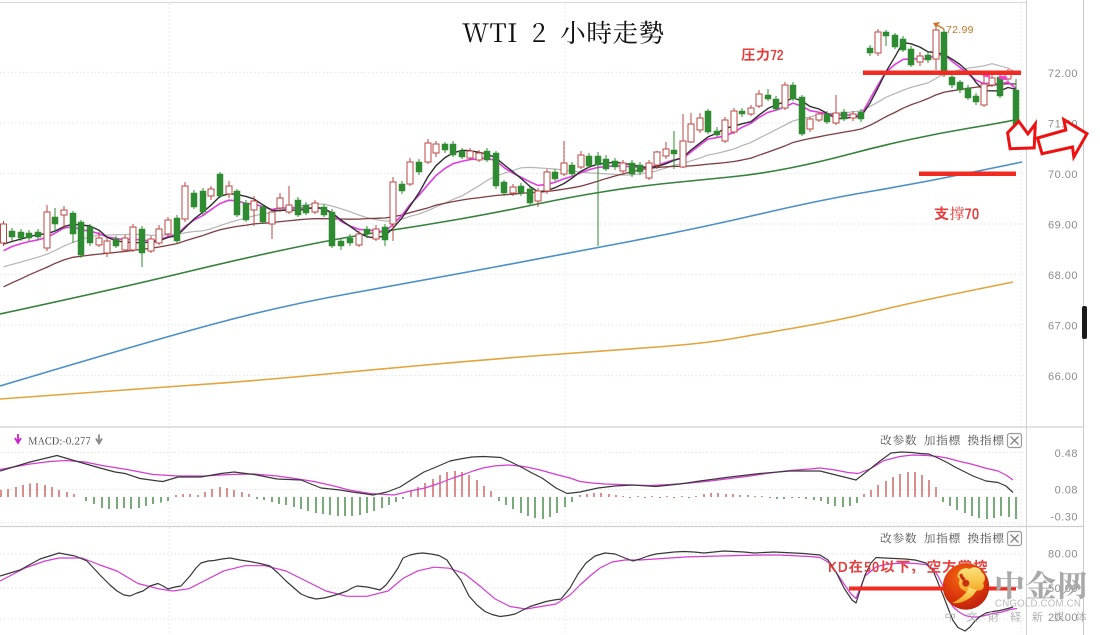 This screenshot has width=1100, height=635. Describe the element at coordinates (1064, 518) in the screenshot. I see `svg-text: -0.30` at that location.